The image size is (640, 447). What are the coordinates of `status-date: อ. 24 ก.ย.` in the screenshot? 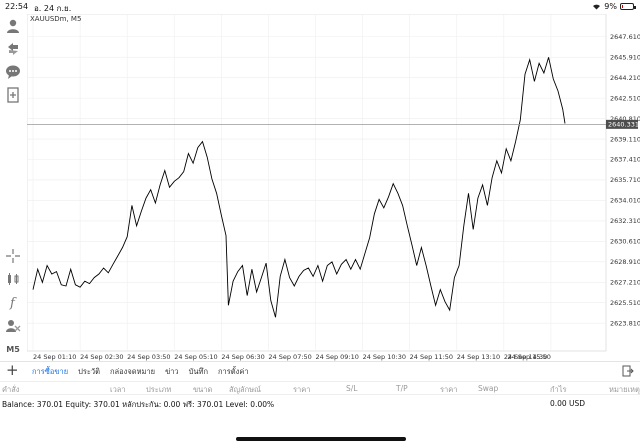 It's located at (53, 8).